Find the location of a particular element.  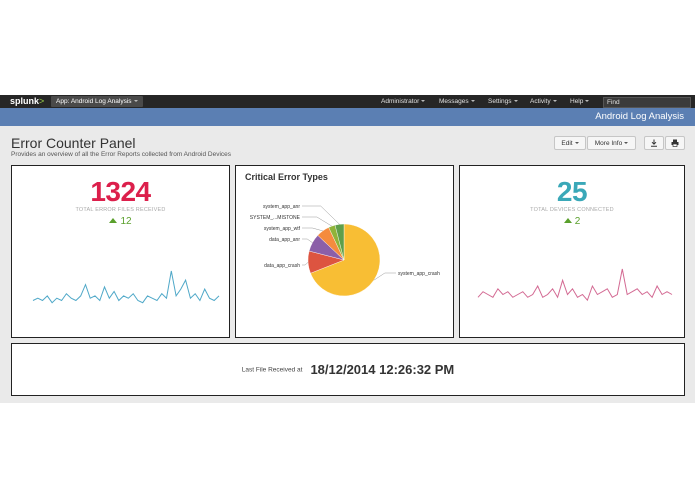

edit-button-label: Edit is located at coordinates (567, 143).